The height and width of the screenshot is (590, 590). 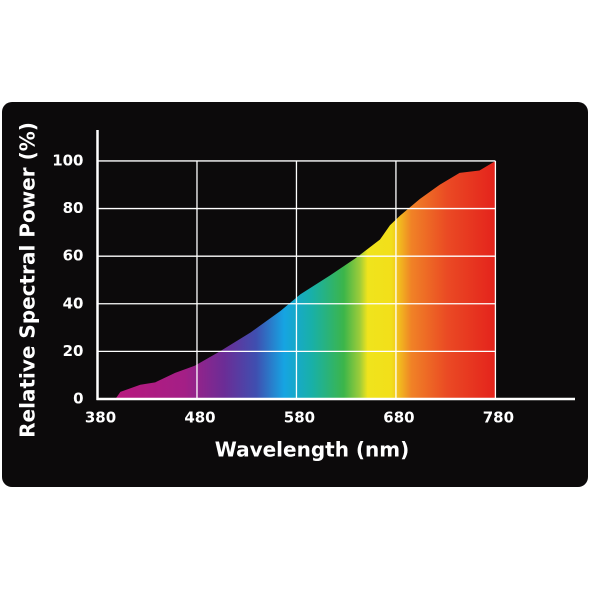 I want to click on y-tick-label: 0, so click(x=78, y=399).